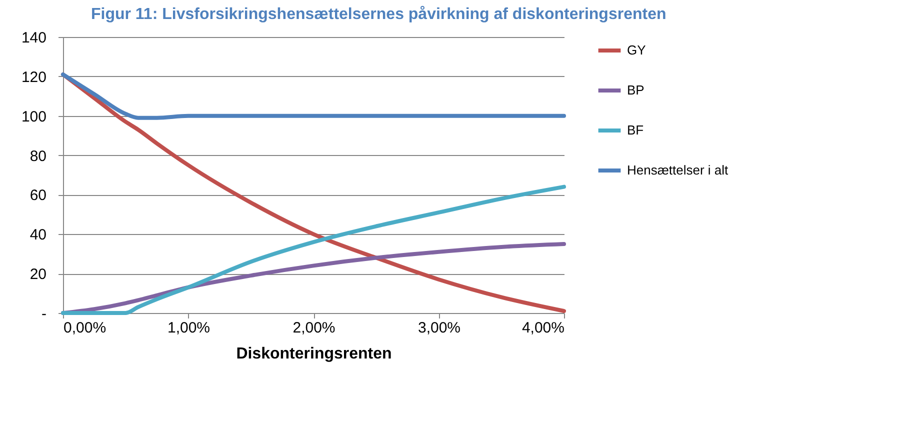 The image size is (901, 433). Describe the element at coordinates (543, 328) in the screenshot. I see `x-tick-label: 4,00%` at that location.